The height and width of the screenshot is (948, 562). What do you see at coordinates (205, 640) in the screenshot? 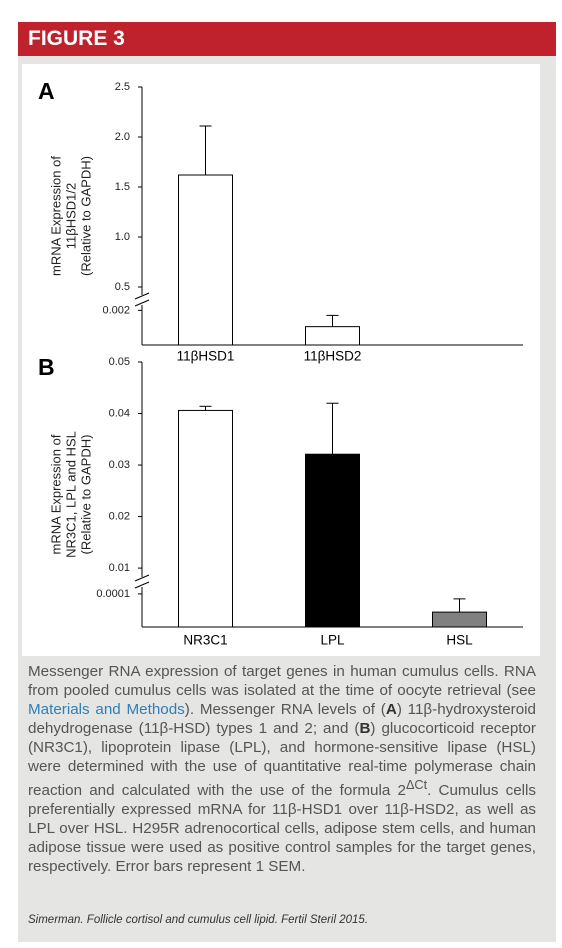
I see `x-tick-label: NR3C1` at bounding box center [205, 640].